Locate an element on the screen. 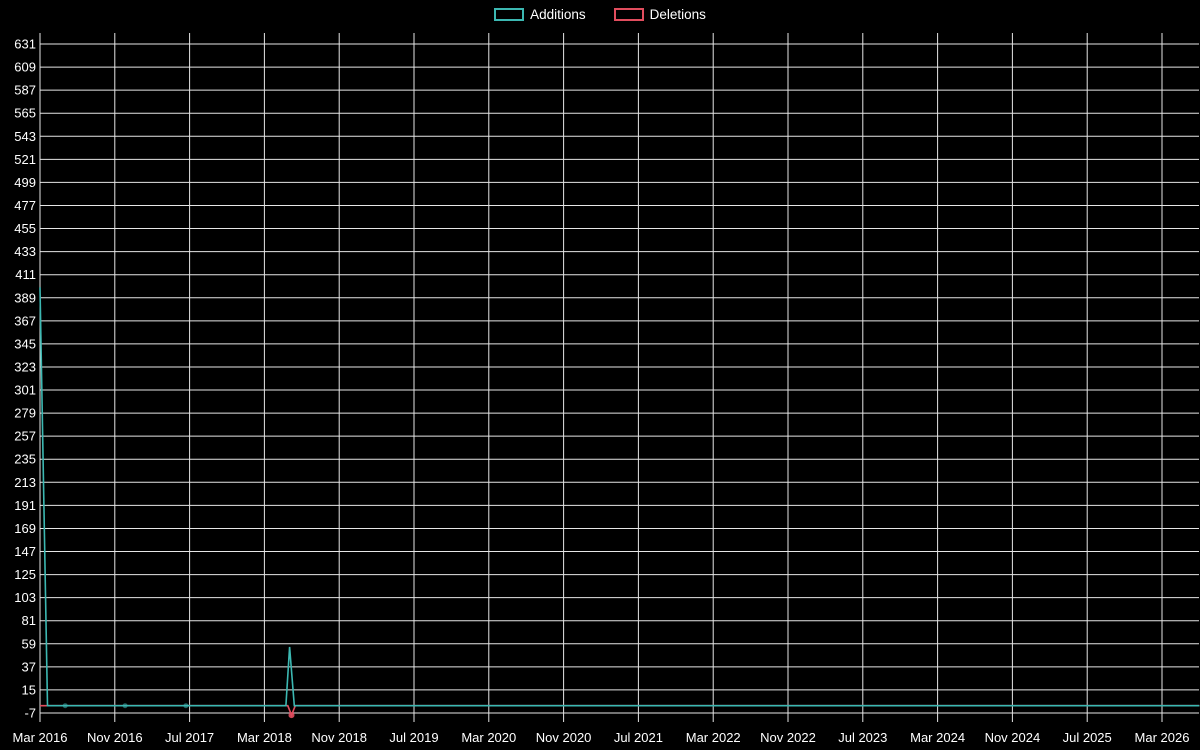 This screenshot has width=1200, height=750. svg-text: 125 is located at coordinates (25, 574).